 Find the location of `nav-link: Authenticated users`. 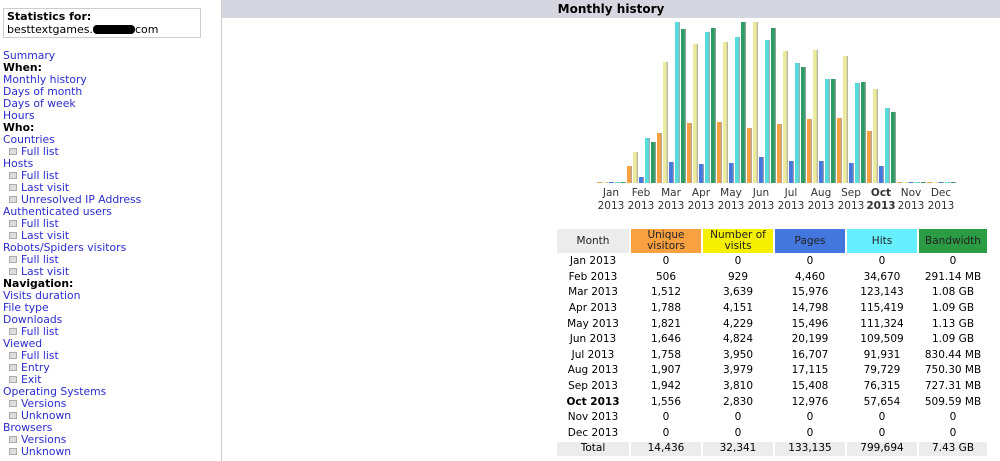

nav-link: Authenticated users is located at coordinates (72, 212).